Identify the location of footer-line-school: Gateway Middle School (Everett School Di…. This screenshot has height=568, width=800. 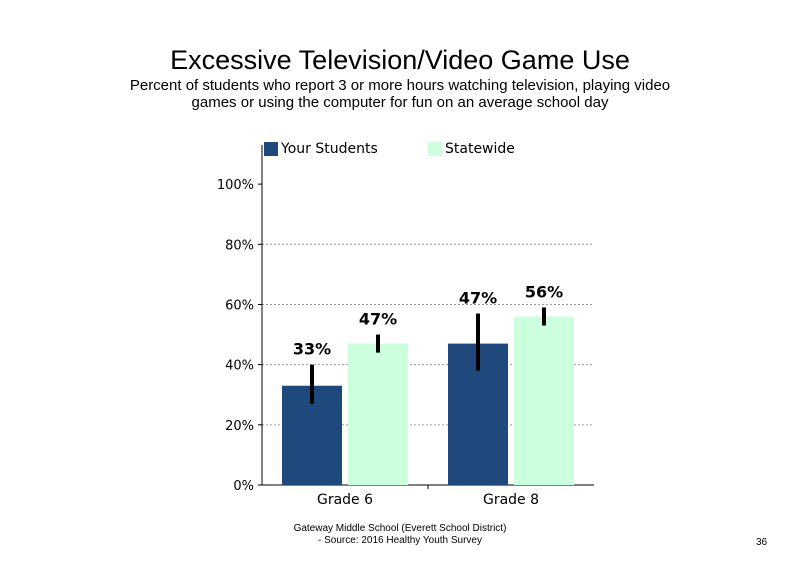
(400, 528).